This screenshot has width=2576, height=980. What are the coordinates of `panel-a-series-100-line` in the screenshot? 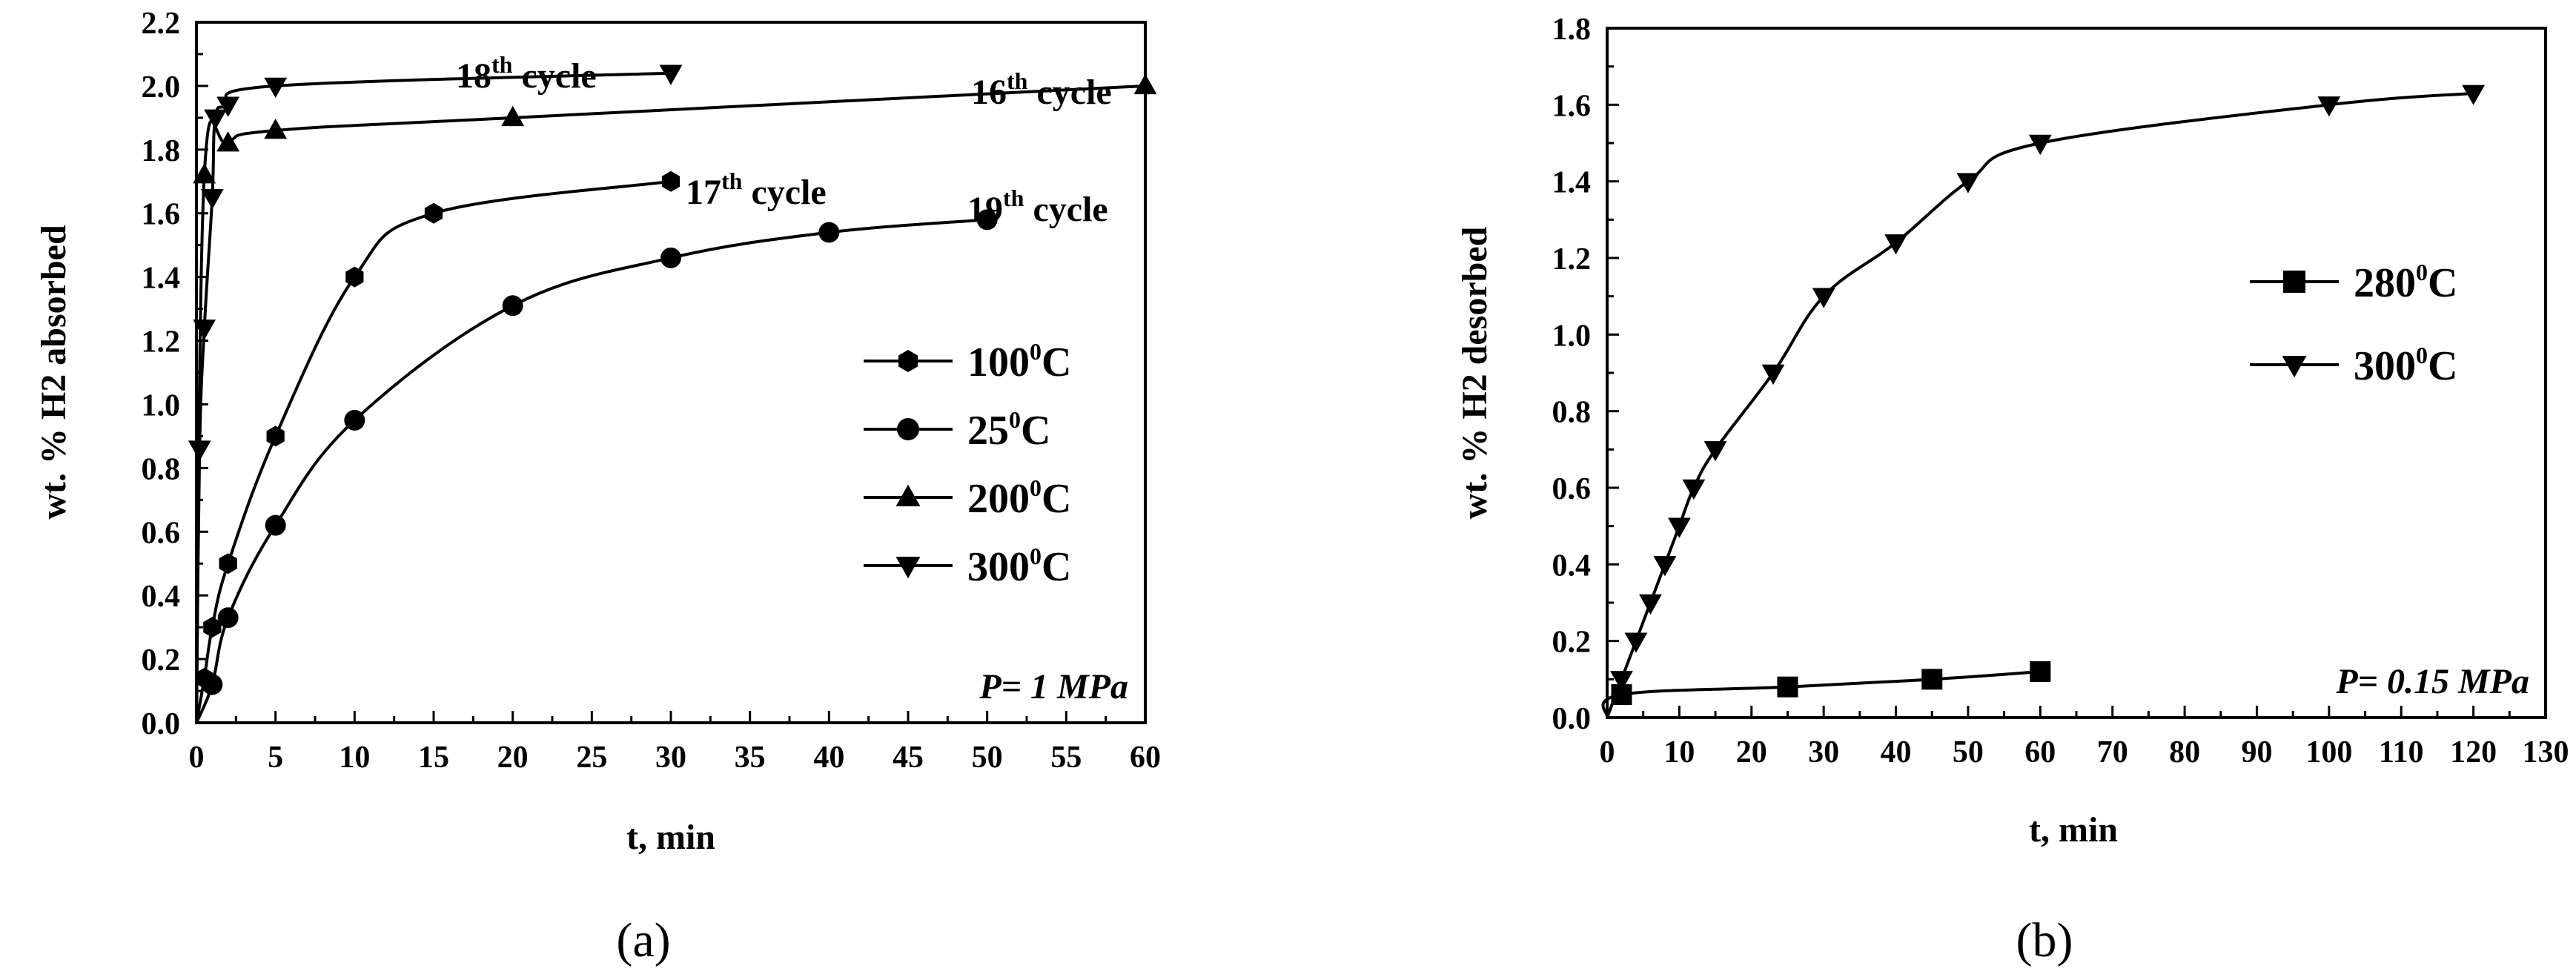 It's located at (433, 451).